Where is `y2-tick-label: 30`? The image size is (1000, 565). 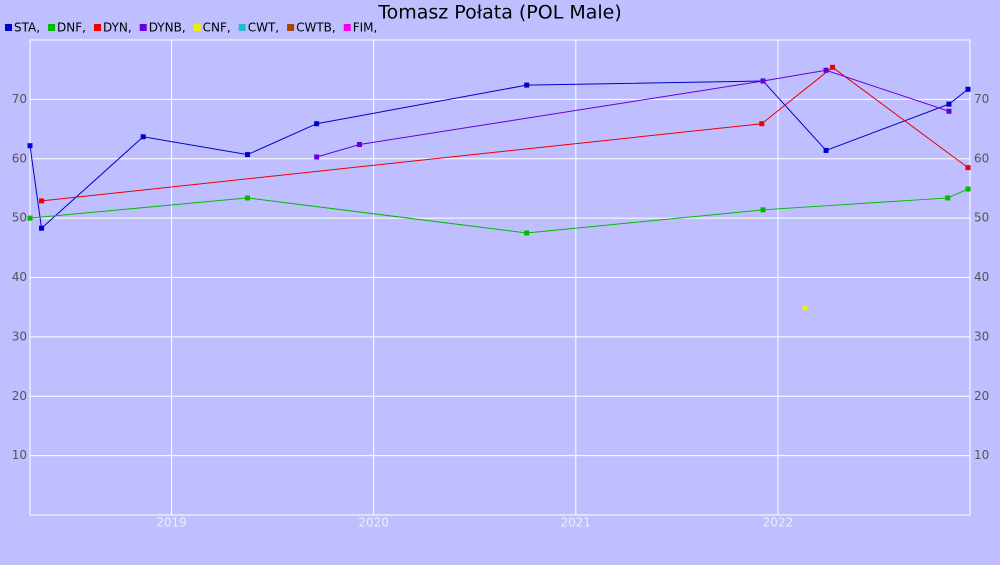 y2-tick-label: 30 is located at coordinates (981, 336).